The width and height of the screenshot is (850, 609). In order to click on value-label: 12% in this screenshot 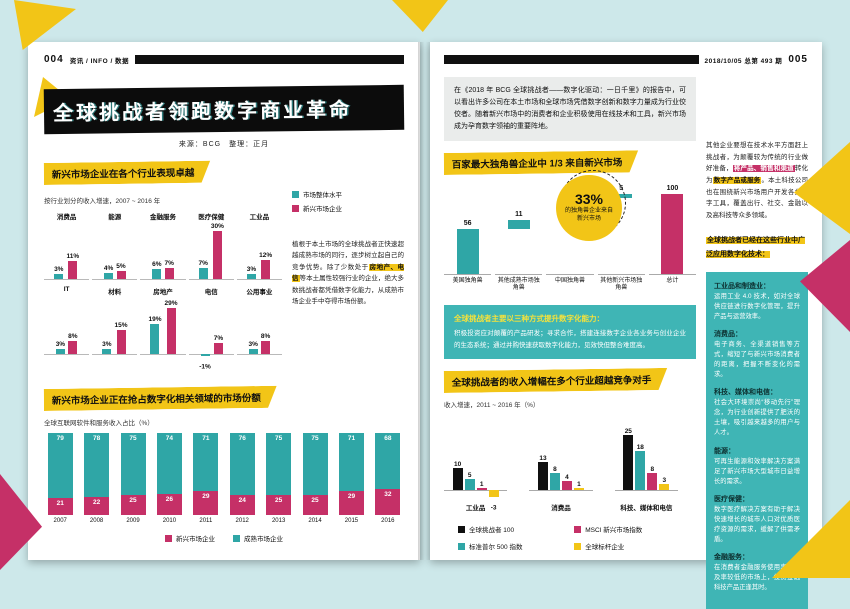, I will do `click(266, 255)`.